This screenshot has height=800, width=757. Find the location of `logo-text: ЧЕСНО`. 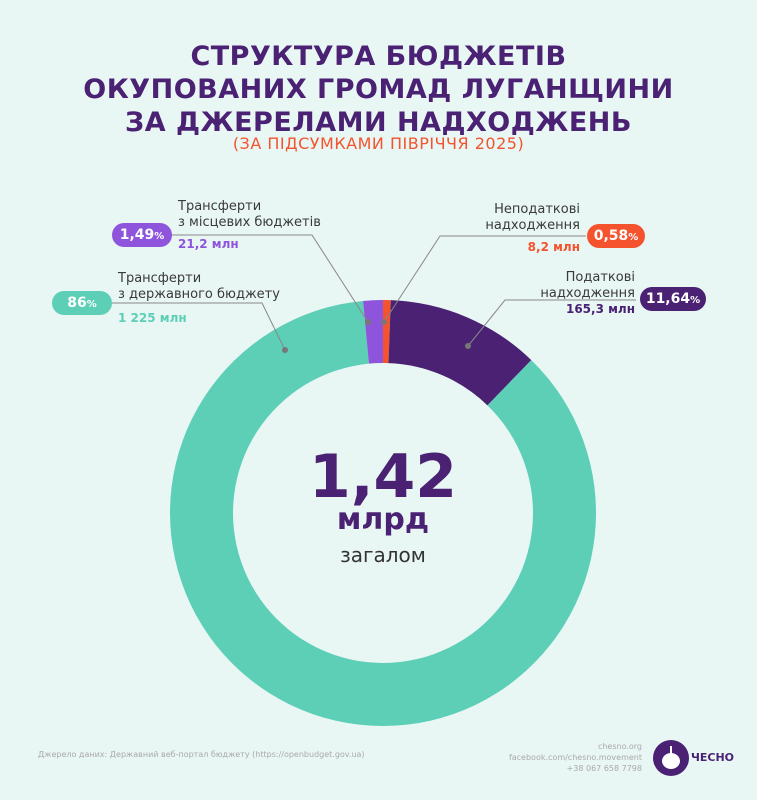

logo-text: ЧЕСНО is located at coordinates (713, 757).